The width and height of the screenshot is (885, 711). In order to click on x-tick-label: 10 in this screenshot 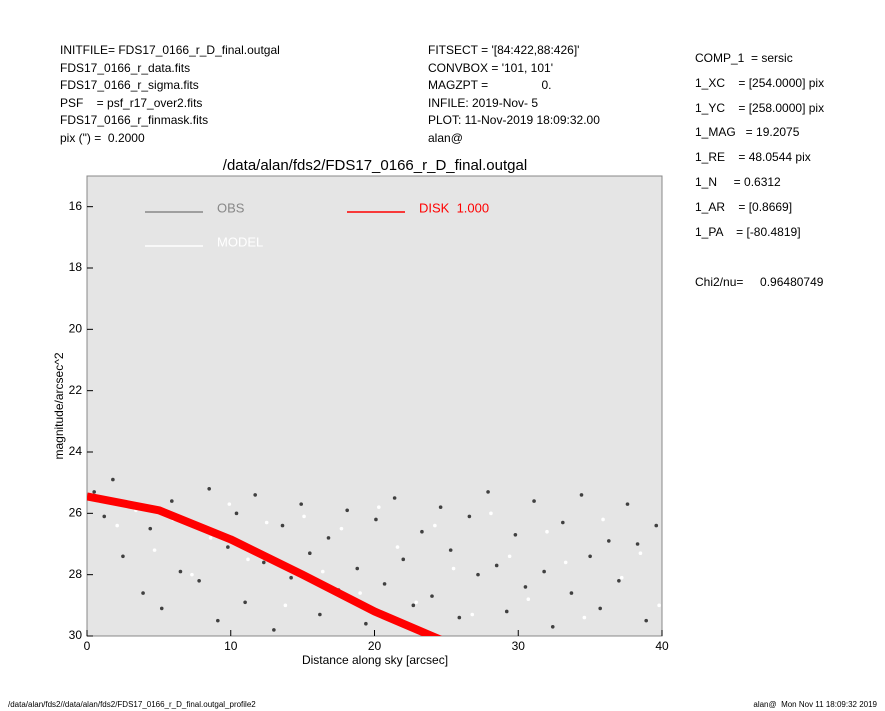, I will do `click(231, 646)`.